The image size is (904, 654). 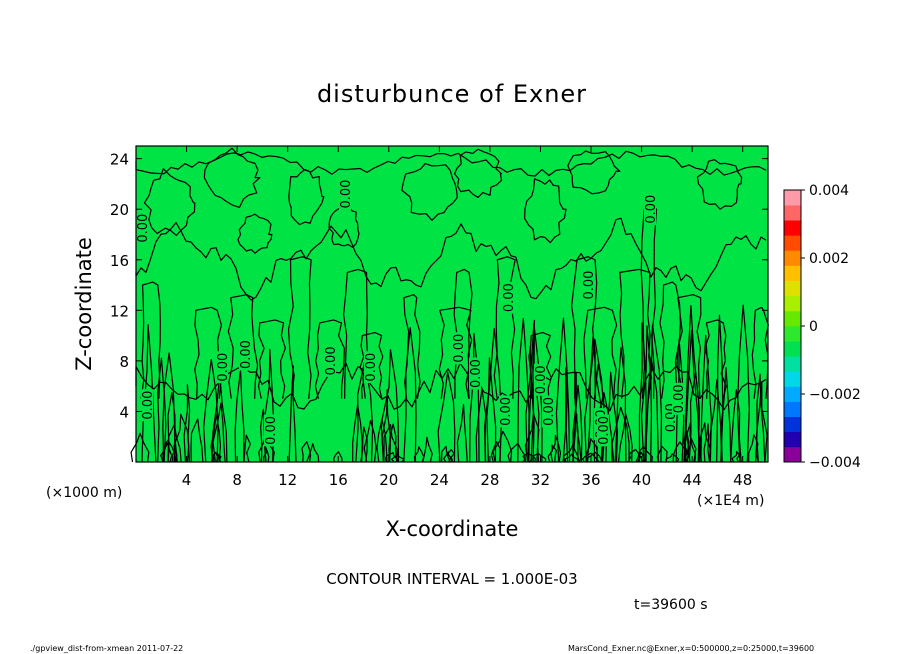 What do you see at coordinates (124, 412) in the screenshot?
I see `z-tick-label: 4` at bounding box center [124, 412].